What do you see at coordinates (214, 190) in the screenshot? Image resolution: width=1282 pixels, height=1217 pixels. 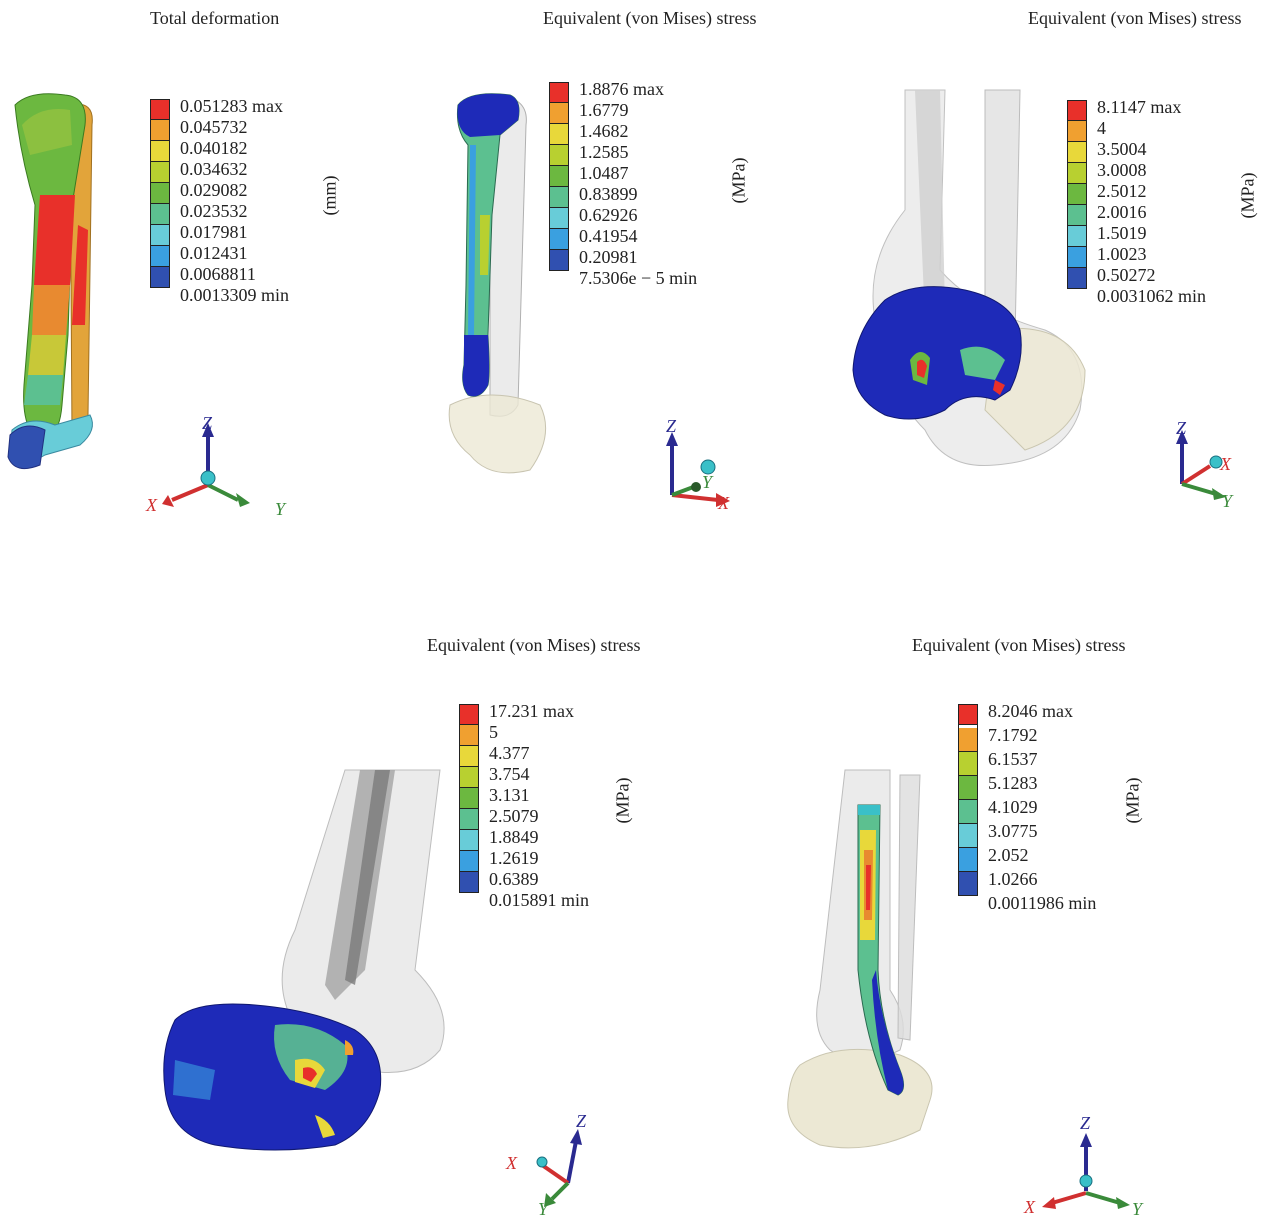 I see `legend-label: 0.029082` at bounding box center [214, 190].